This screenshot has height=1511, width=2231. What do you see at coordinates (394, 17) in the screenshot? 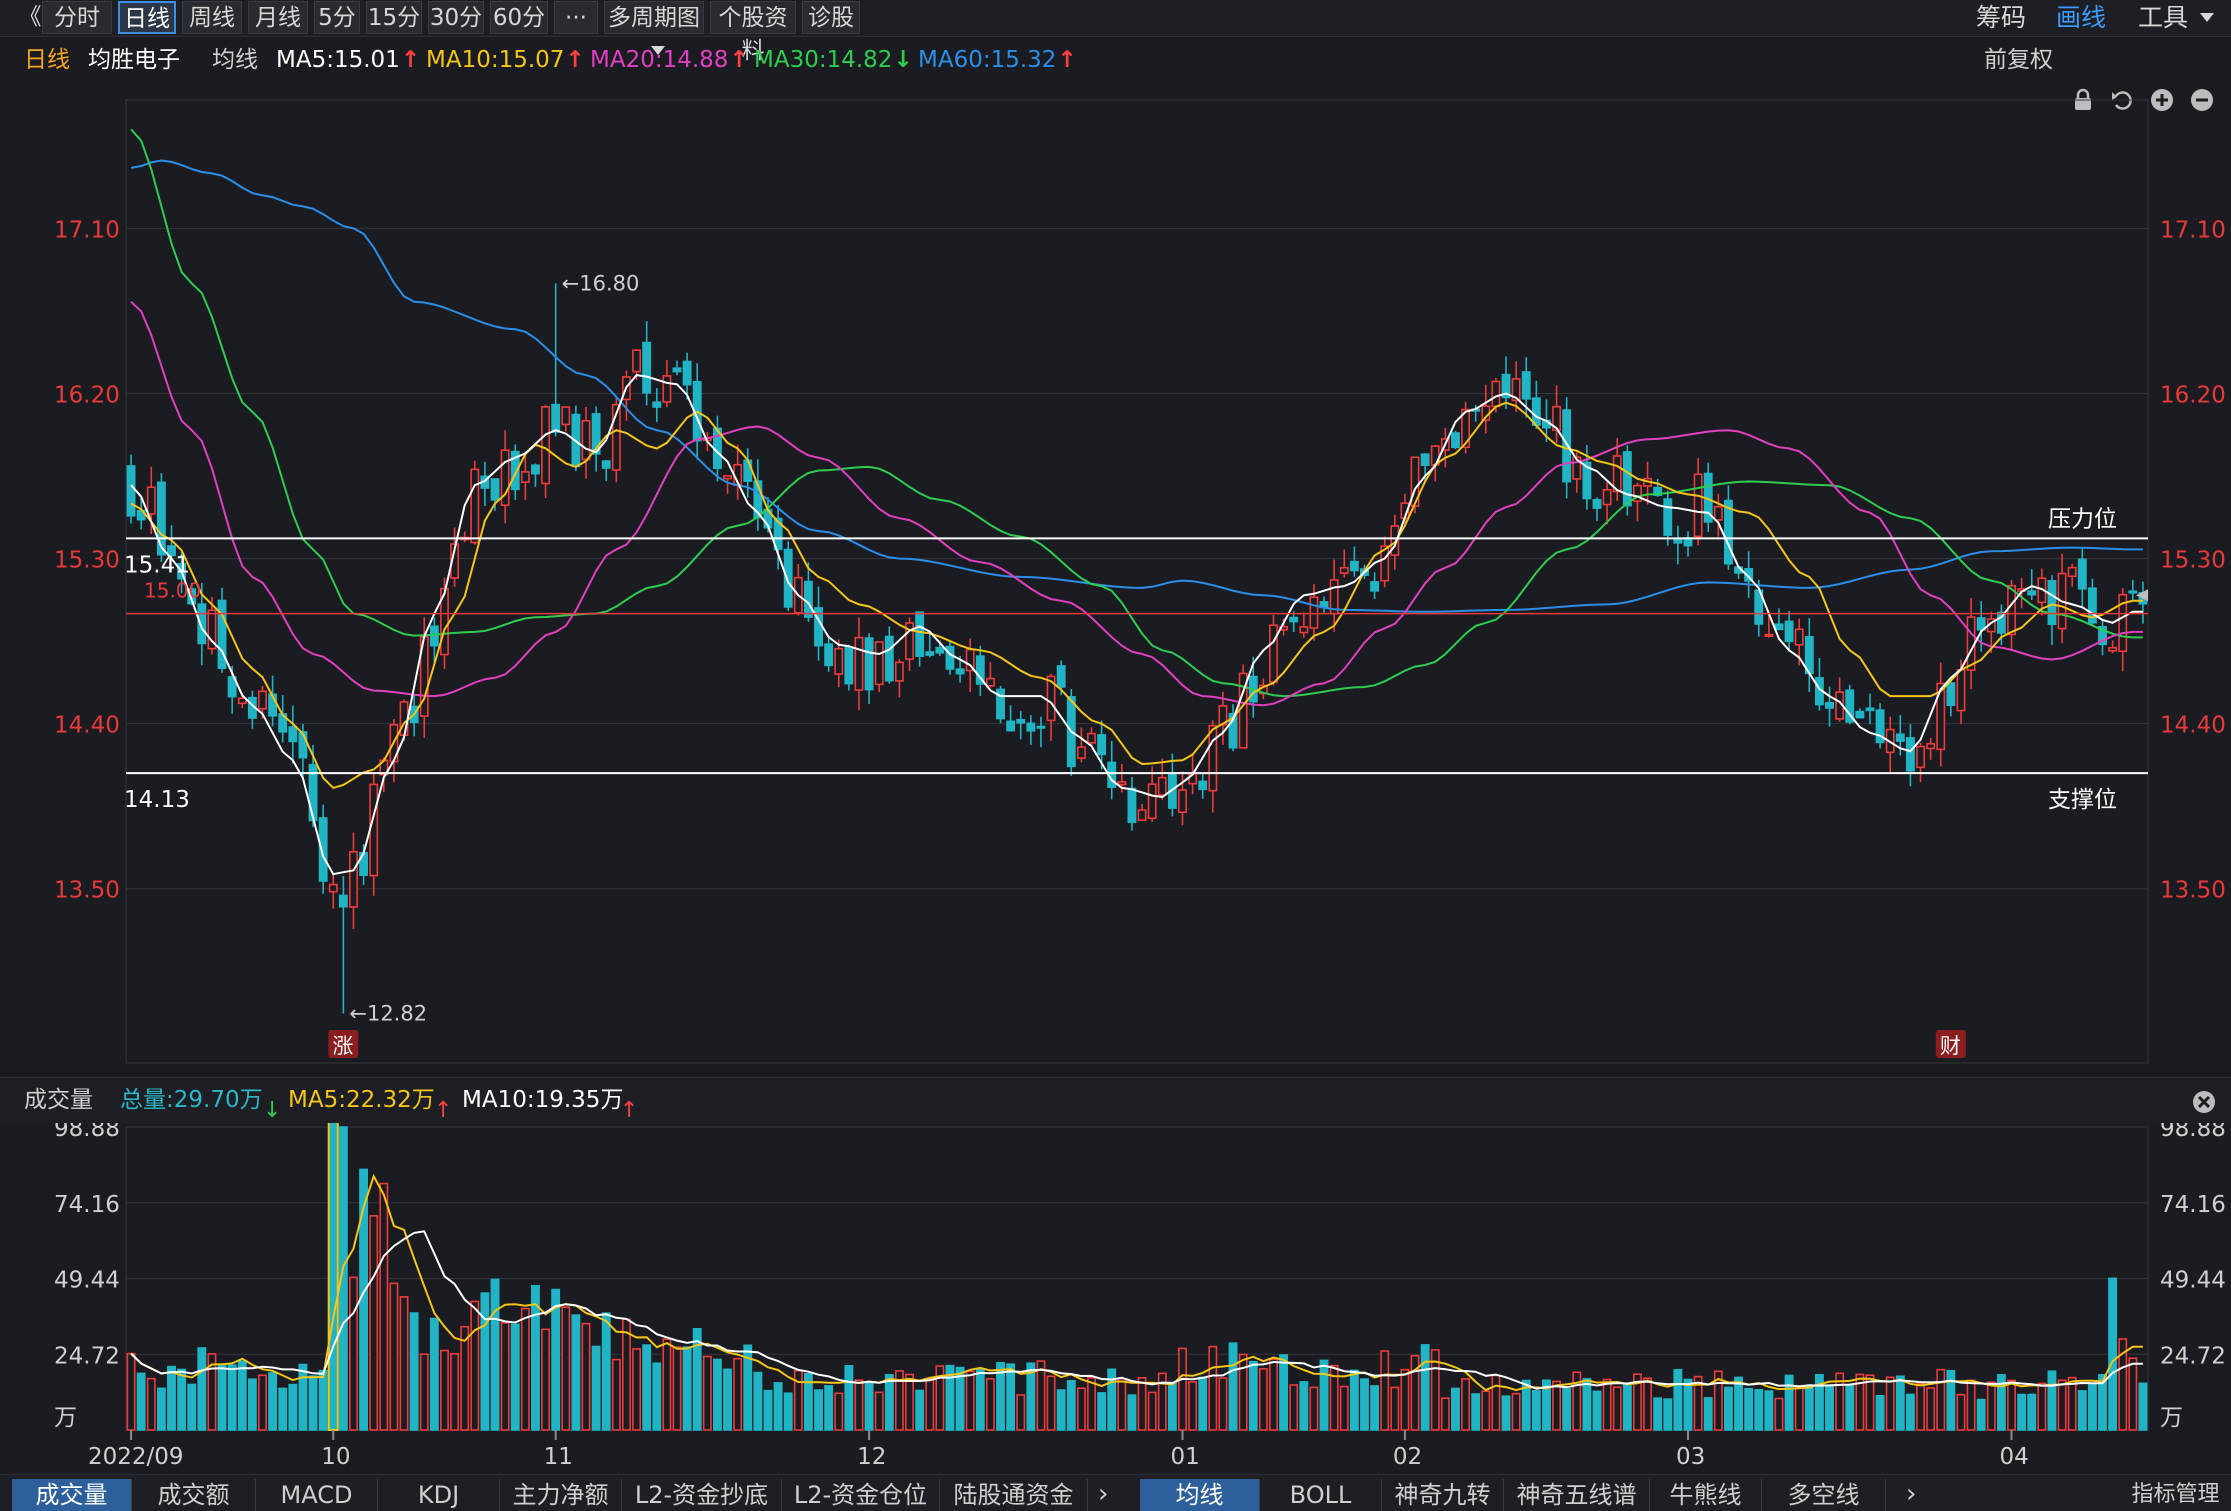
I see `period-tab-5: 15分` at bounding box center [394, 17].